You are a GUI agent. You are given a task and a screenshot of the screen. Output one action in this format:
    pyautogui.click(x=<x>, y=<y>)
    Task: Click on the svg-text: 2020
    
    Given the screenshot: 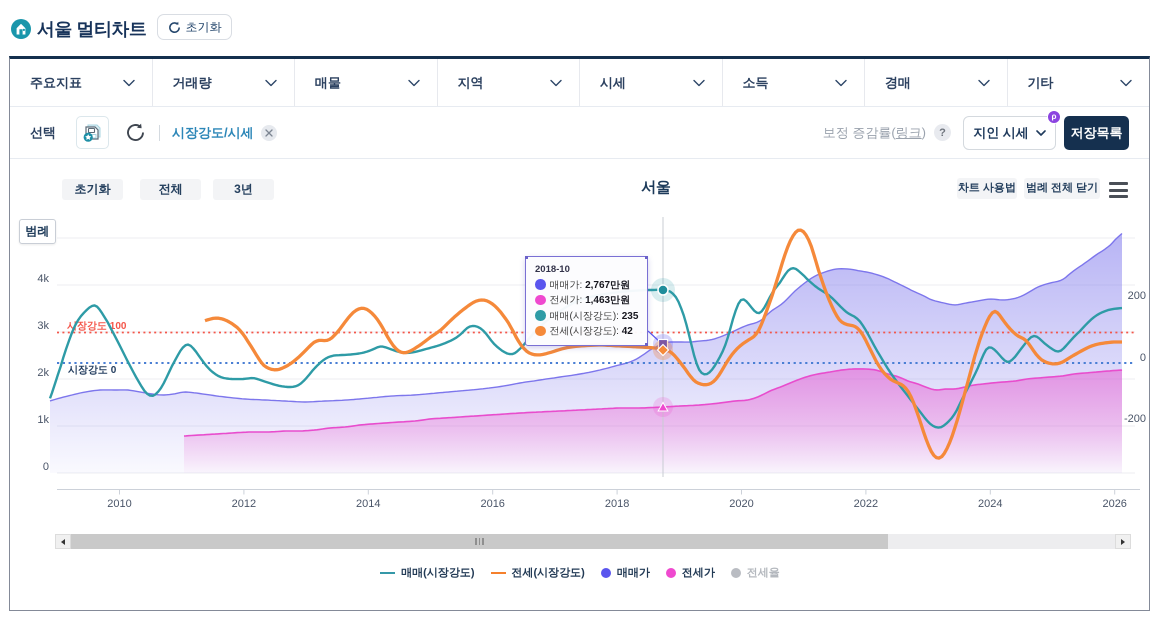 What is the action you would take?
    pyautogui.click(x=741, y=504)
    